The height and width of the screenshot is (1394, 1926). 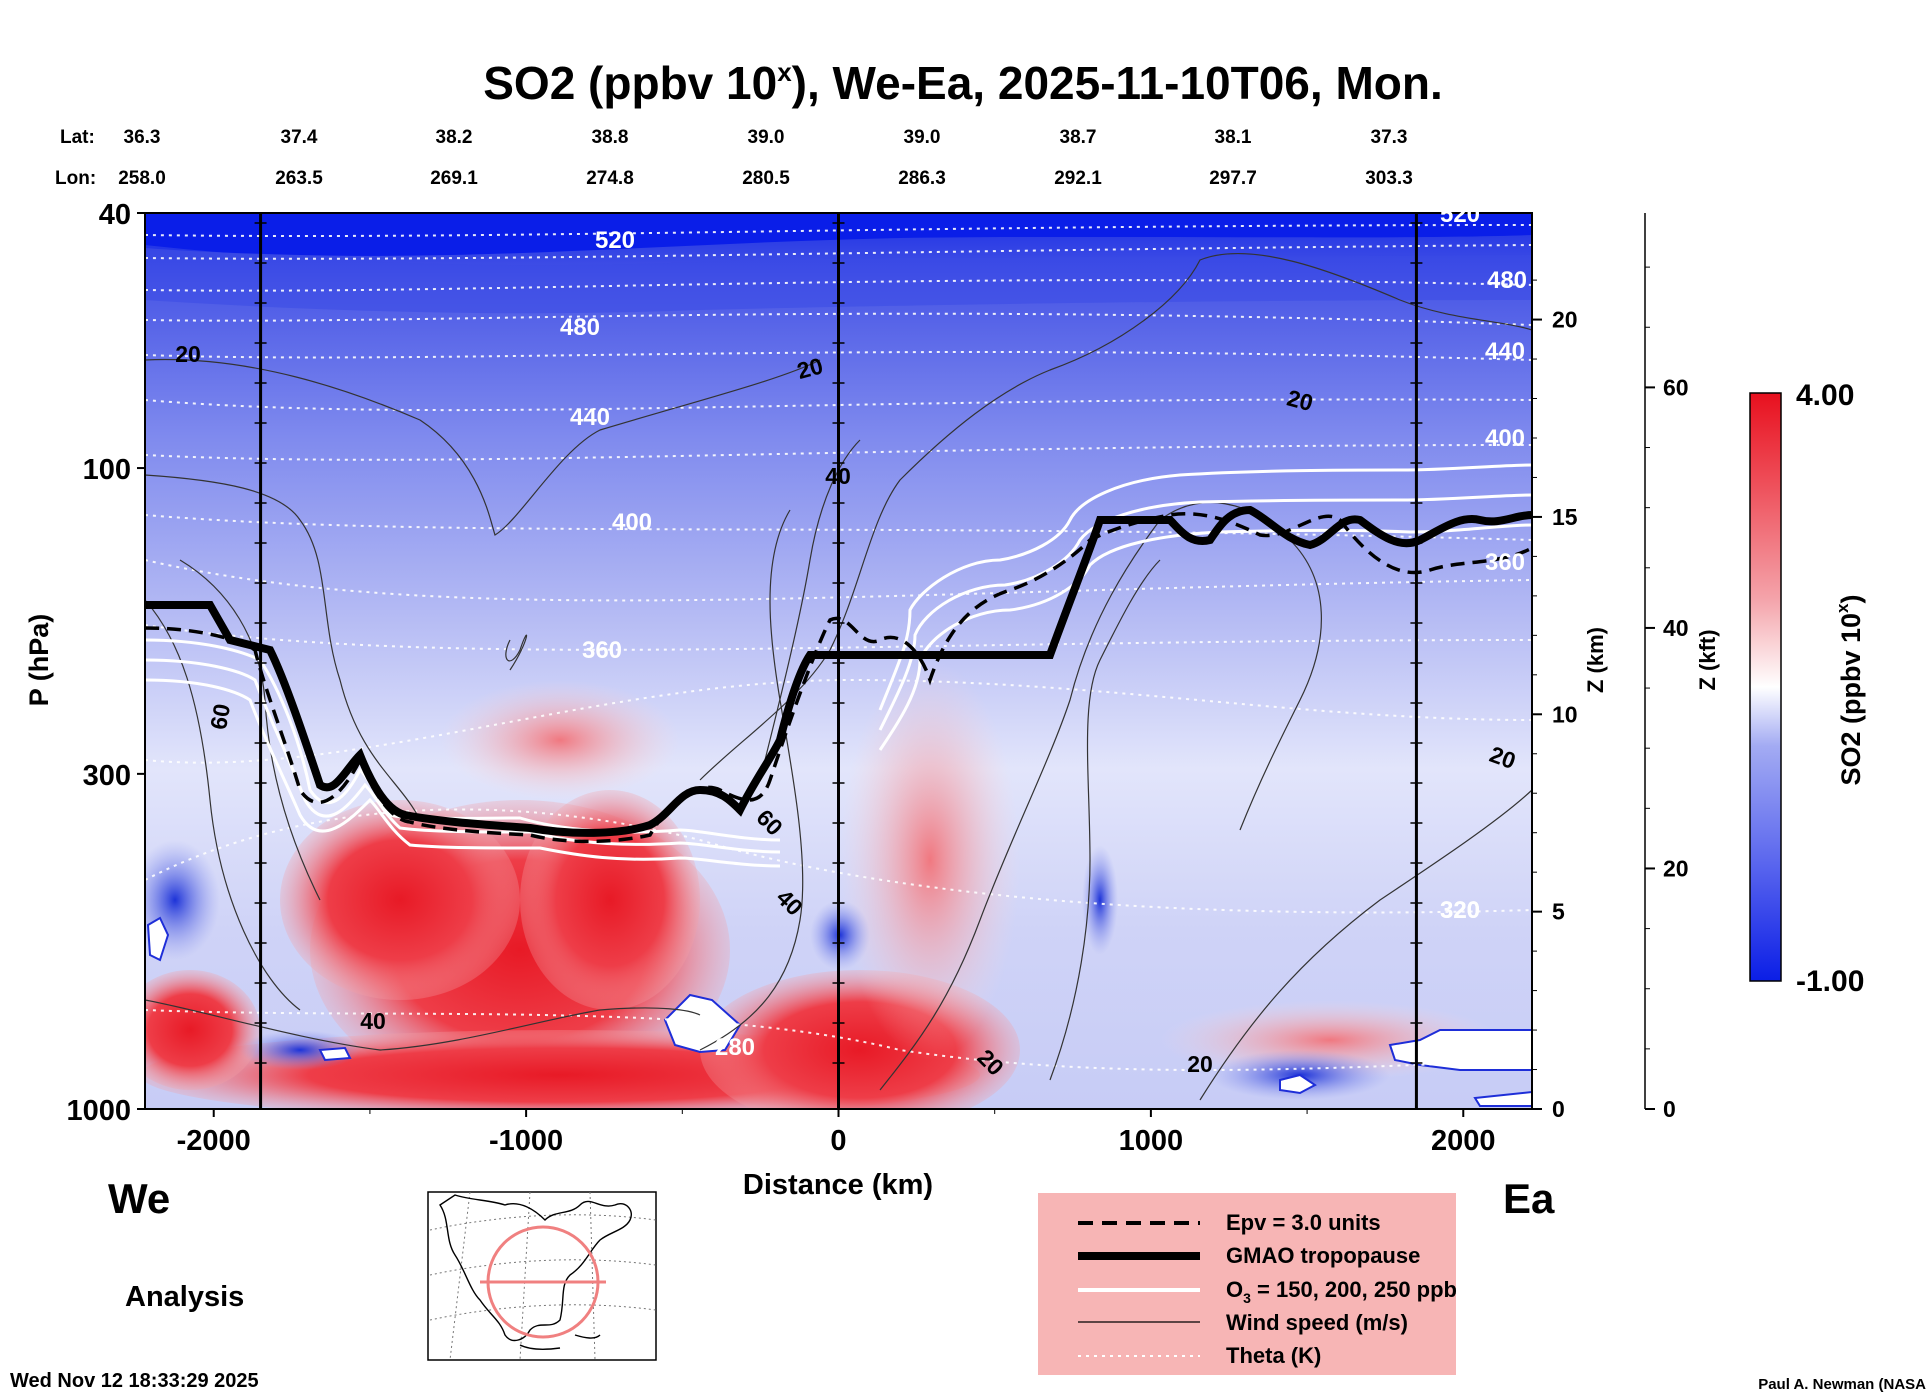 What do you see at coordinates (1565, 320) in the screenshot?
I see `z-km-tick-label: 20` at bounding box center [1565, 320].